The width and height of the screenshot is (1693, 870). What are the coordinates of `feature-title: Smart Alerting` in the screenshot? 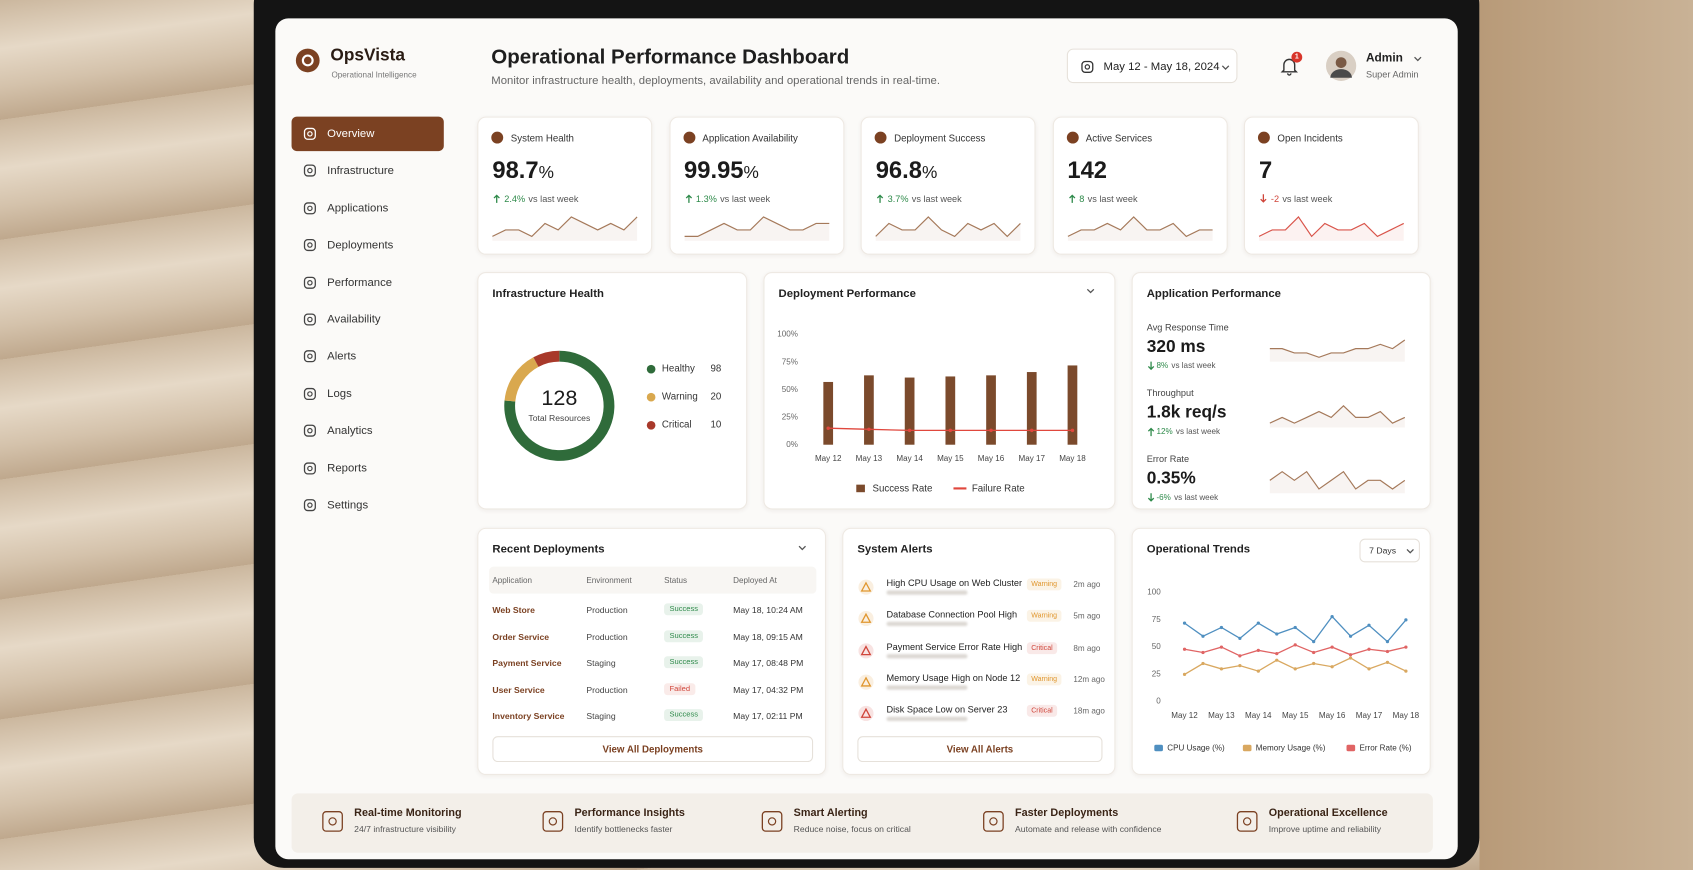 It's located at (830, 813).